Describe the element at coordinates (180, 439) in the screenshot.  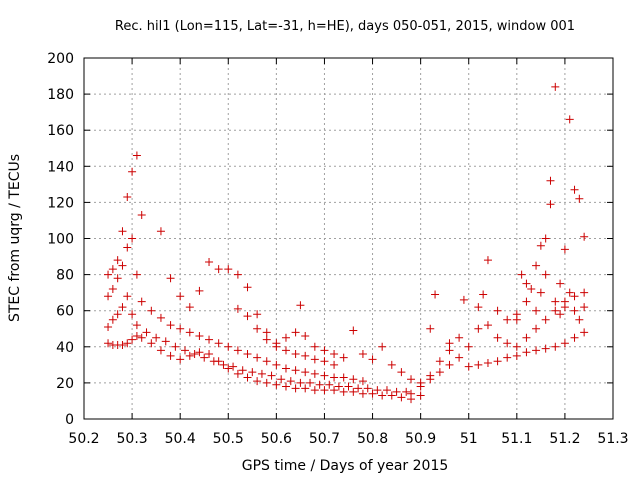
I see `x-tick-label: 50.4` at that location.